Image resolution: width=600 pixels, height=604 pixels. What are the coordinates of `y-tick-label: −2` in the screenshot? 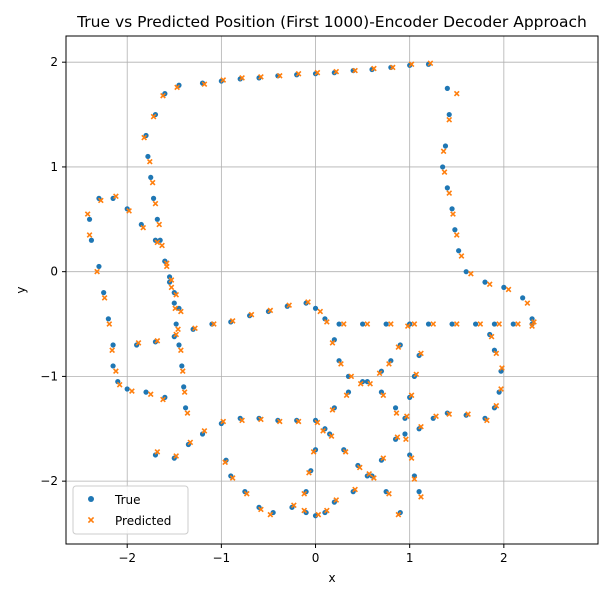 It's located at (49, 481).